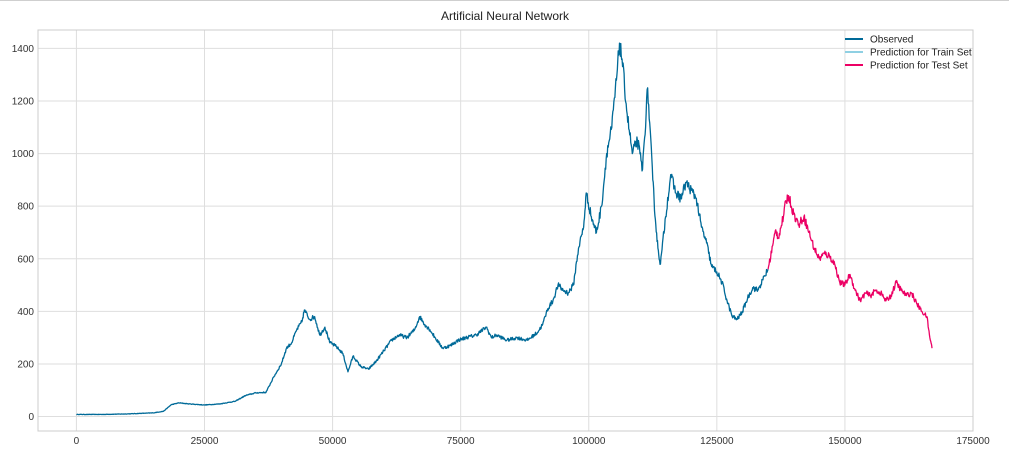 This screenshot has height=462, width=1009. Describe the element at coordinates (532, 441) in the screenshot. I see `x-tick-labels: 0 25000 50000 75000 100000 125000 150000 175000` at that location.